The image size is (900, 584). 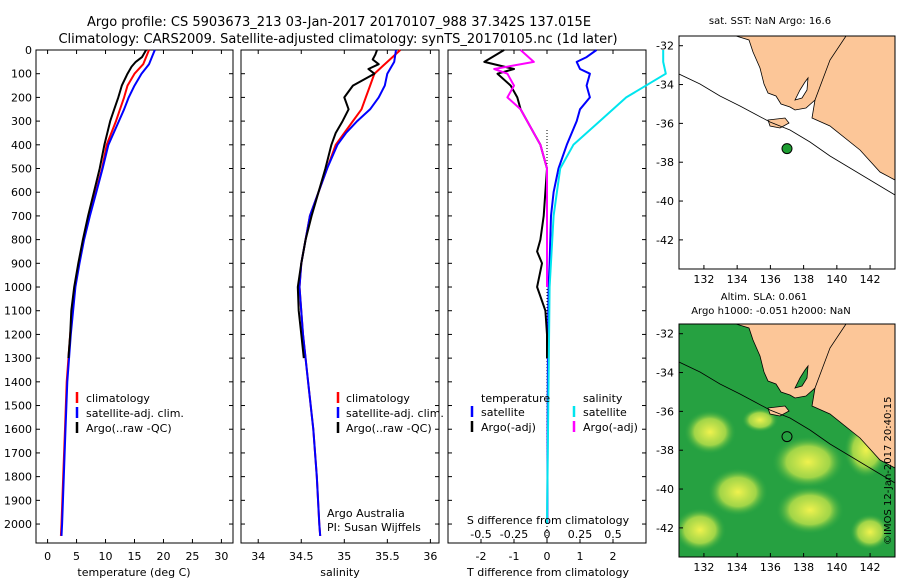 I want to click on y-tick-label: 1200, so click(x=18, y=334).